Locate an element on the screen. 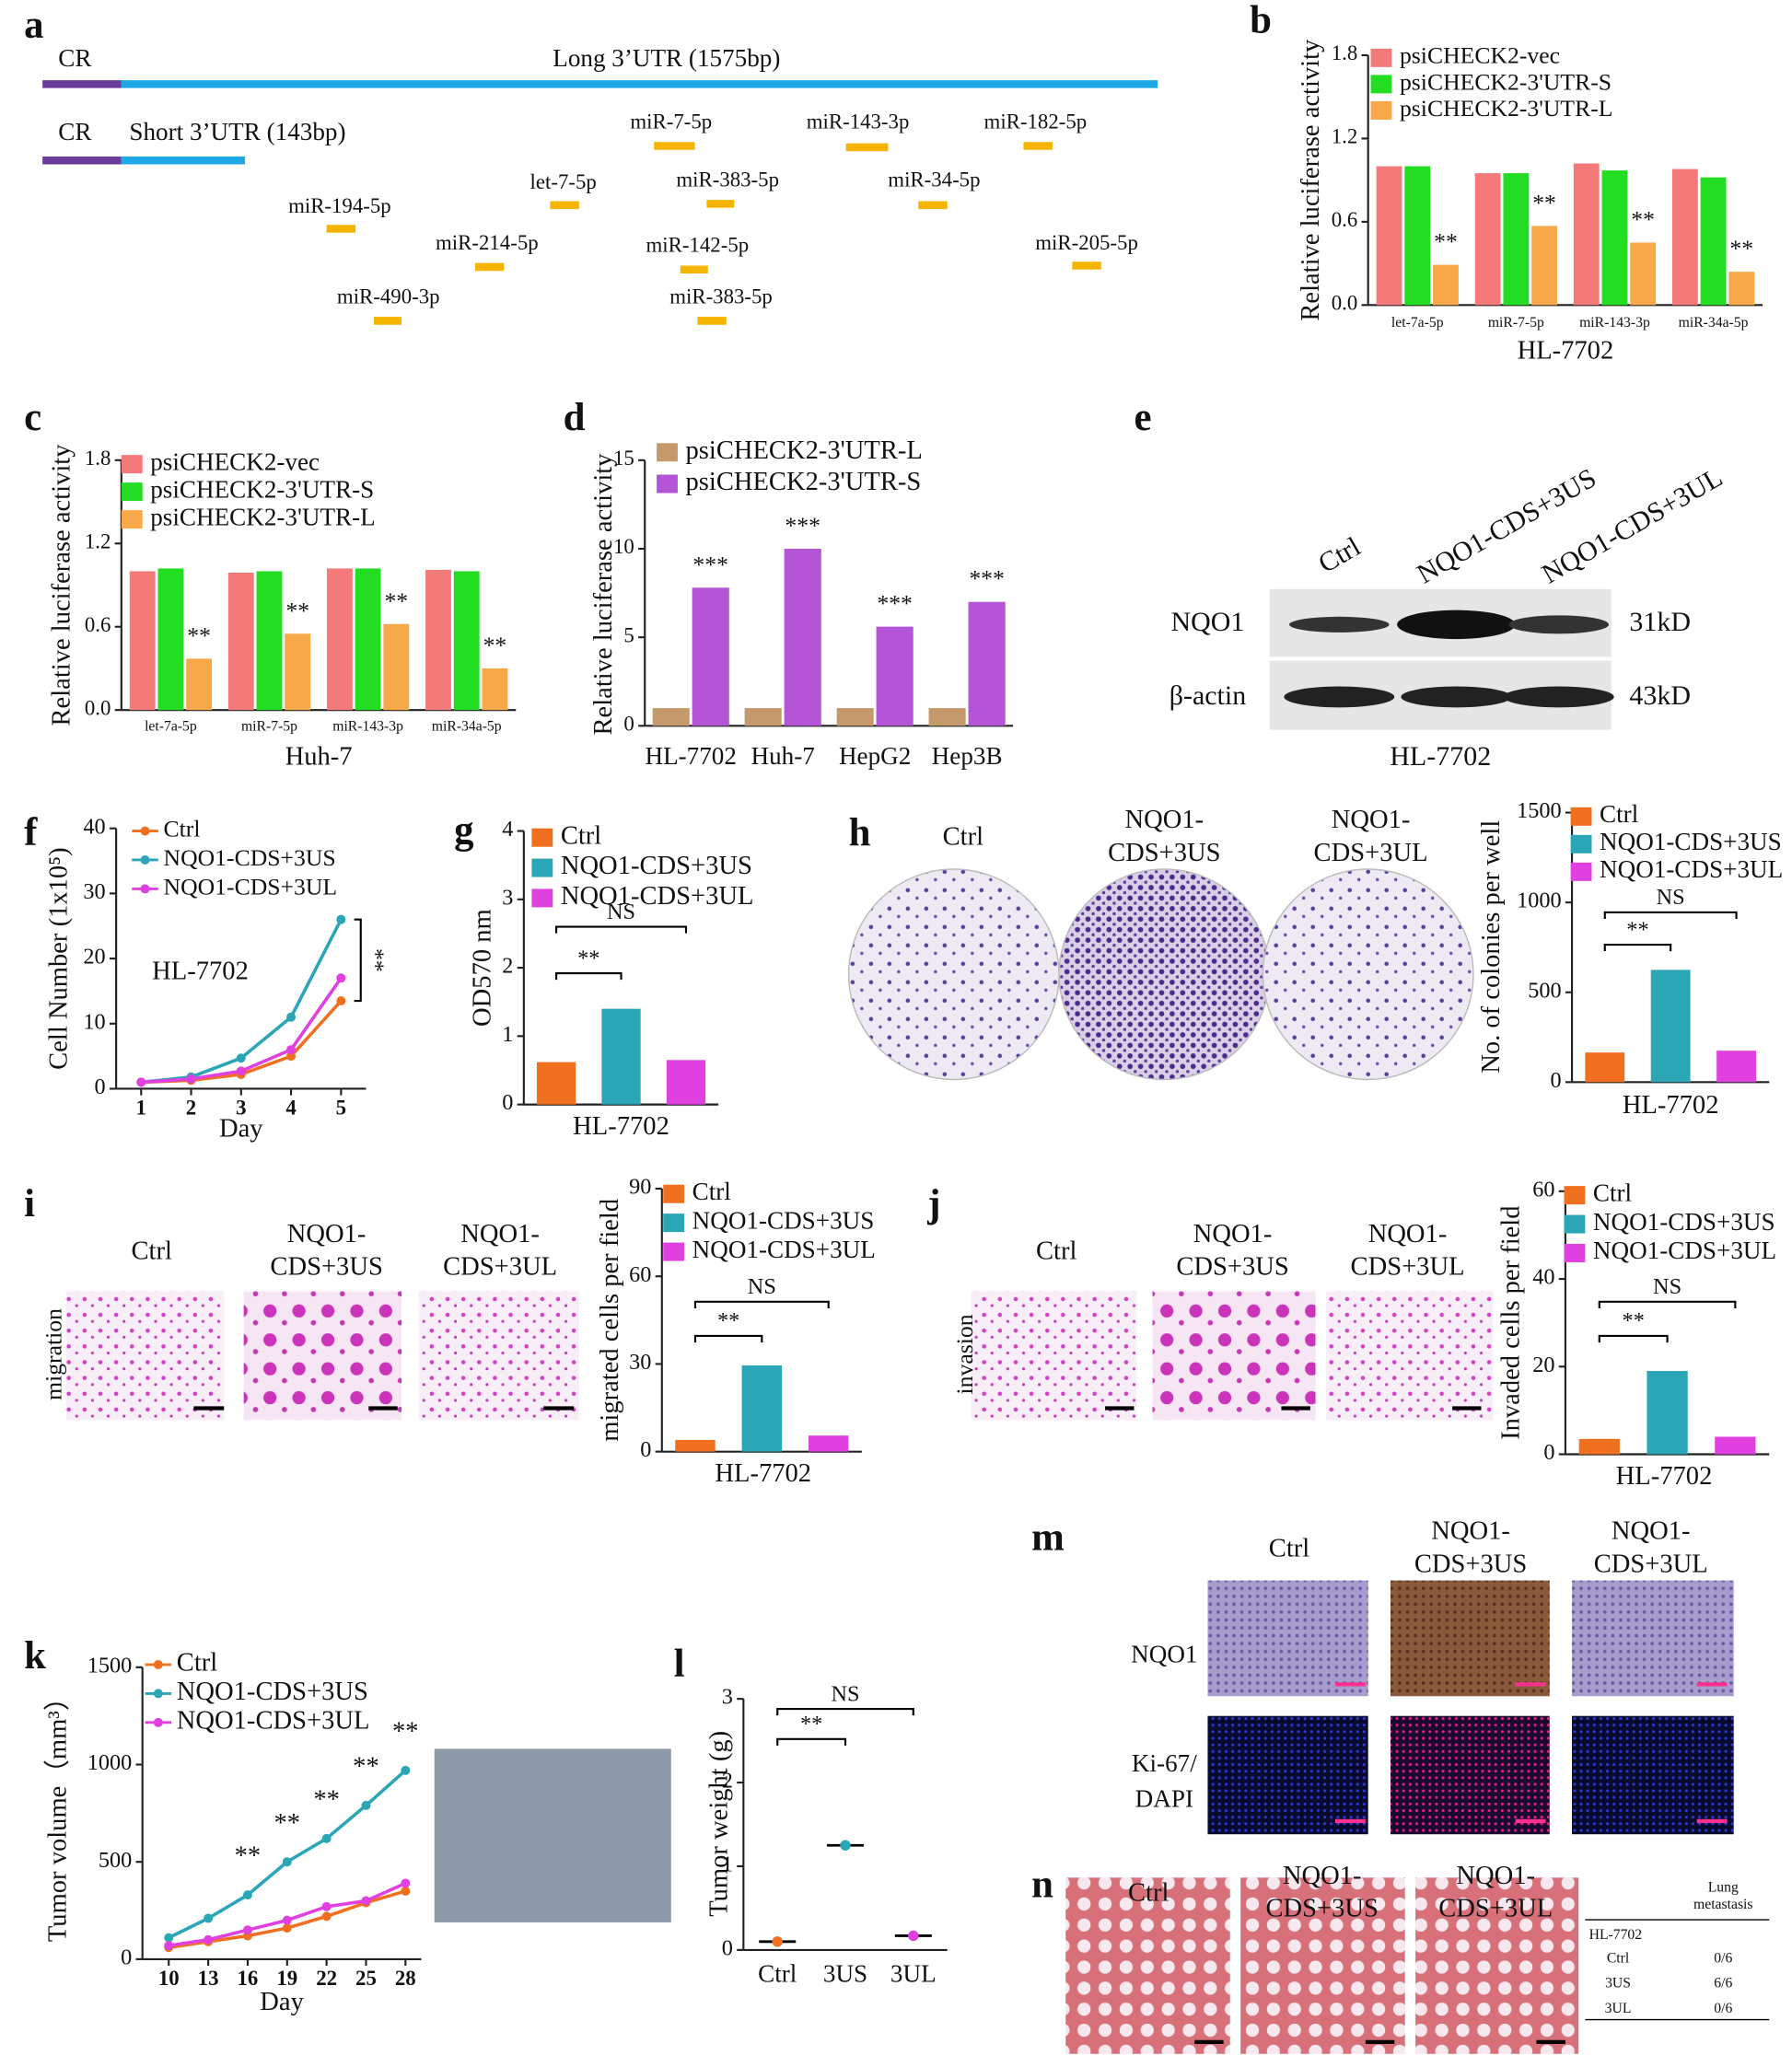 This screenshot has width=1792, height=2067. legend-label: psiCHECK2-vec is located at coordinates (235, 461).